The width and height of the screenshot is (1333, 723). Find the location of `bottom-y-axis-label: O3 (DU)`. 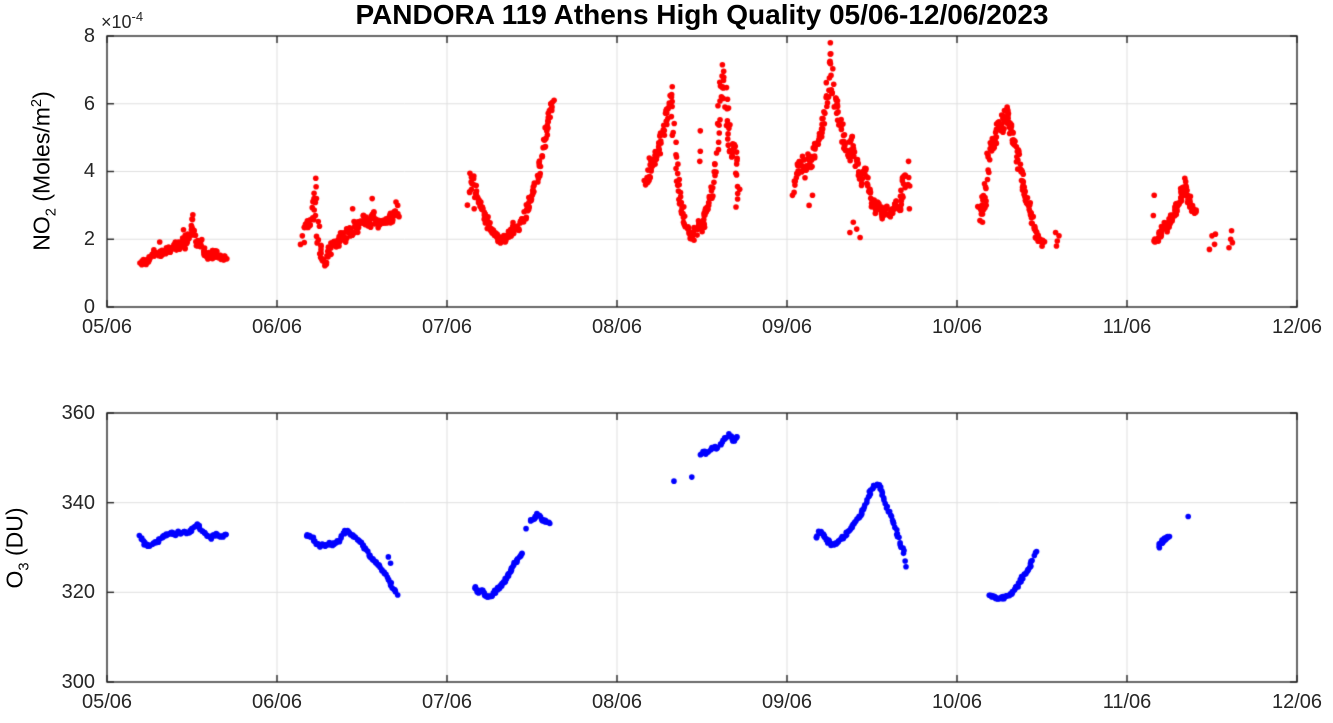

bottom-y-axis-label: O3 (DU) is located at coordinates (17, 548).